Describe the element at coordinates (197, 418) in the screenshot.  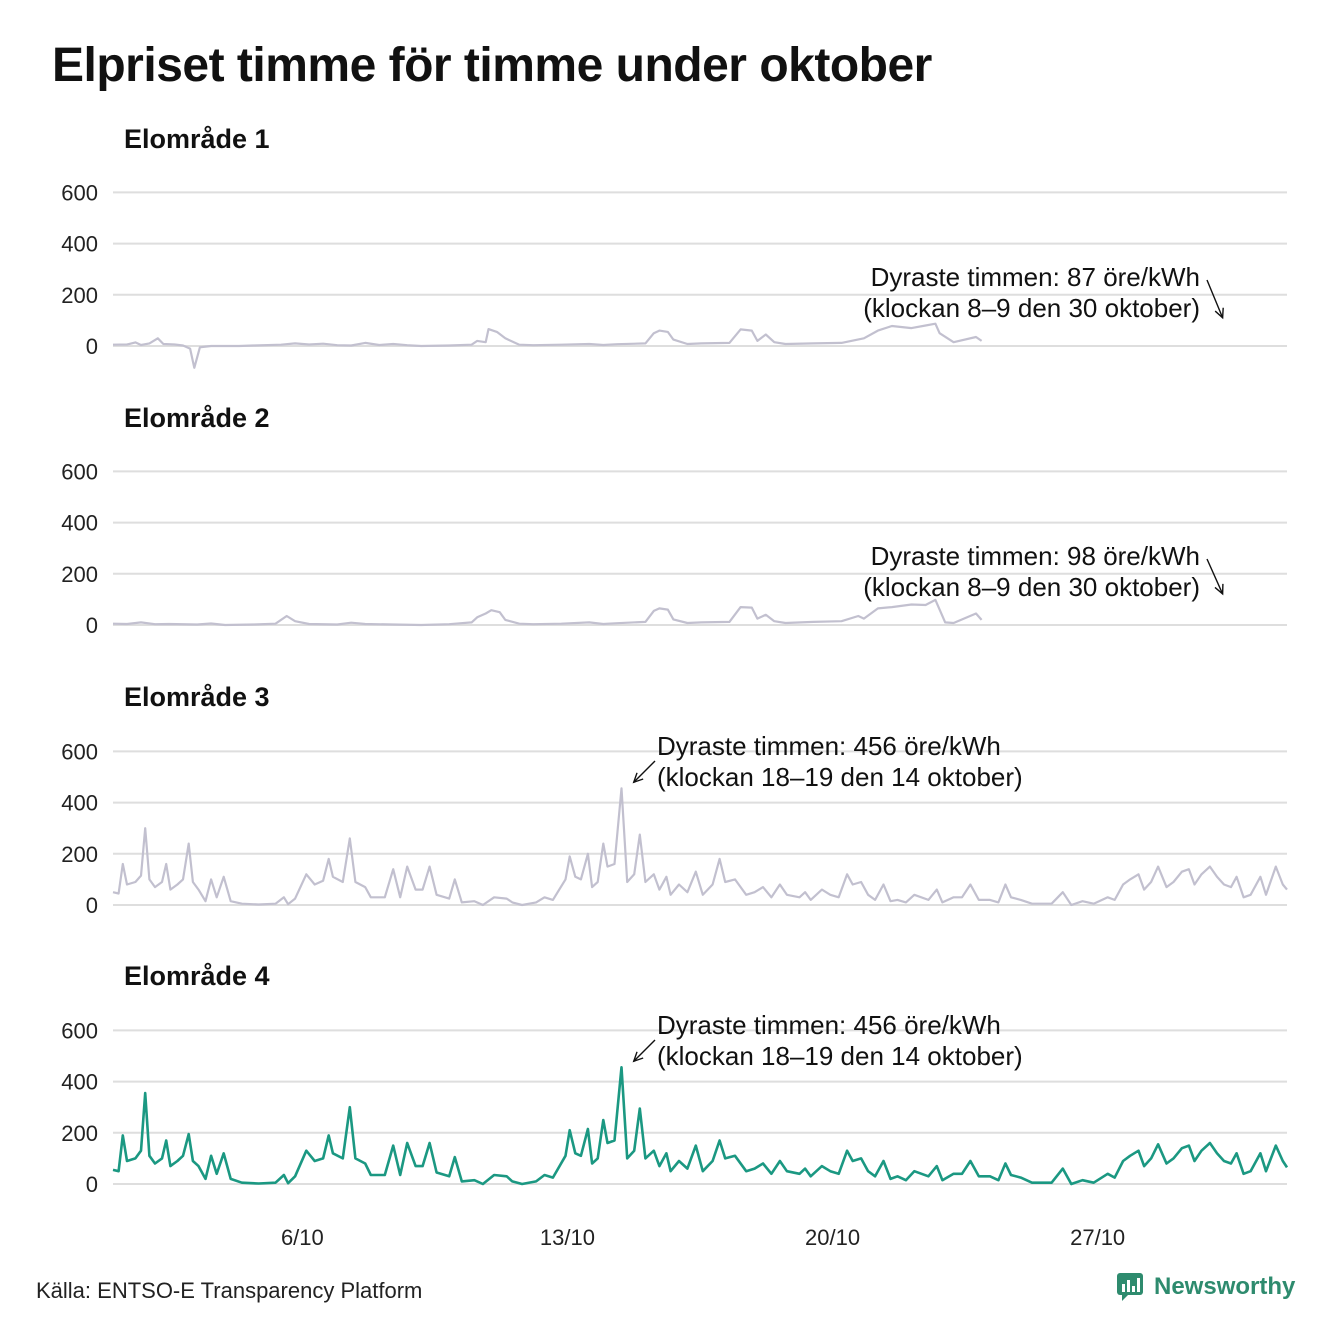
I see `panel-title: Elområde 2` at that location.